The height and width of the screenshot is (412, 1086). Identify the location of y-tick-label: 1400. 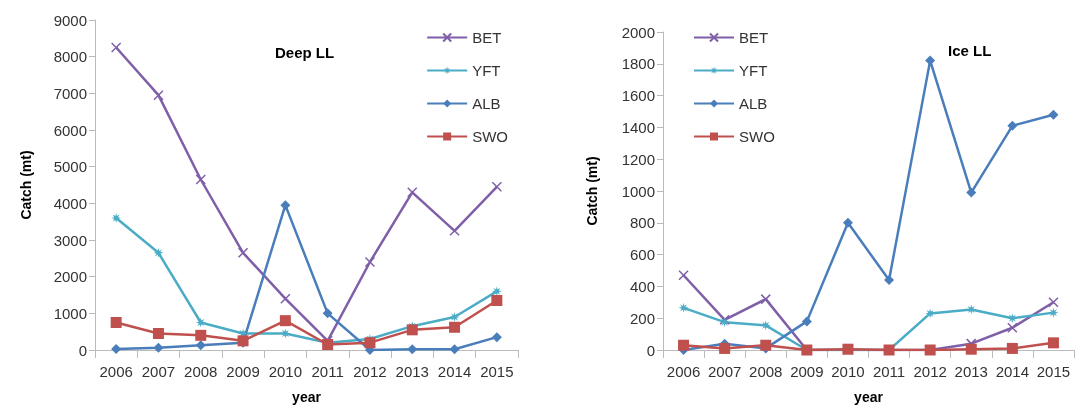
(638, 127).